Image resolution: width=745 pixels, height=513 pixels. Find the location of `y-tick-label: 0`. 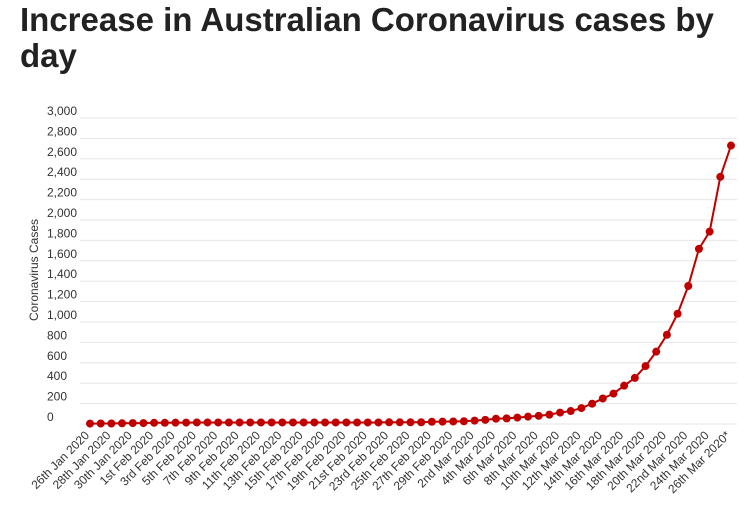

y-tick-label: 0 is located at coordinates (50, 417).